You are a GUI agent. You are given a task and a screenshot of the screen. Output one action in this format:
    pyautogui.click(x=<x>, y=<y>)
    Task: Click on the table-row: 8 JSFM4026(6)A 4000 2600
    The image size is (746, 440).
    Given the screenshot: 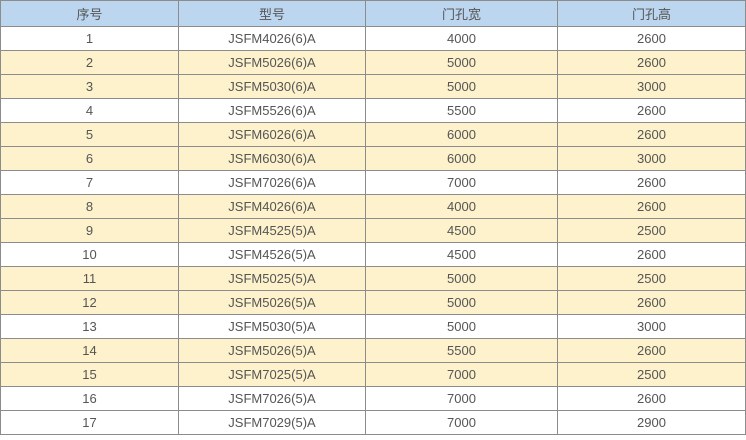 What is the action you would take?
    pyautogui.click(x=373, y=206)
    